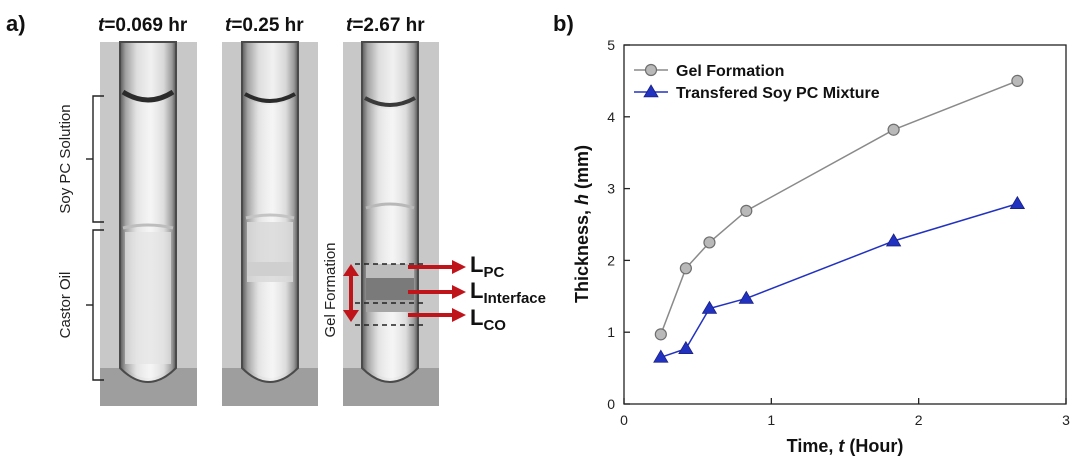 The image size is (1080, 474). What do you see at coordinates (390, 294) in the screenshot?
I see `layer-dashed-lines` at bounding box center [390, 294].